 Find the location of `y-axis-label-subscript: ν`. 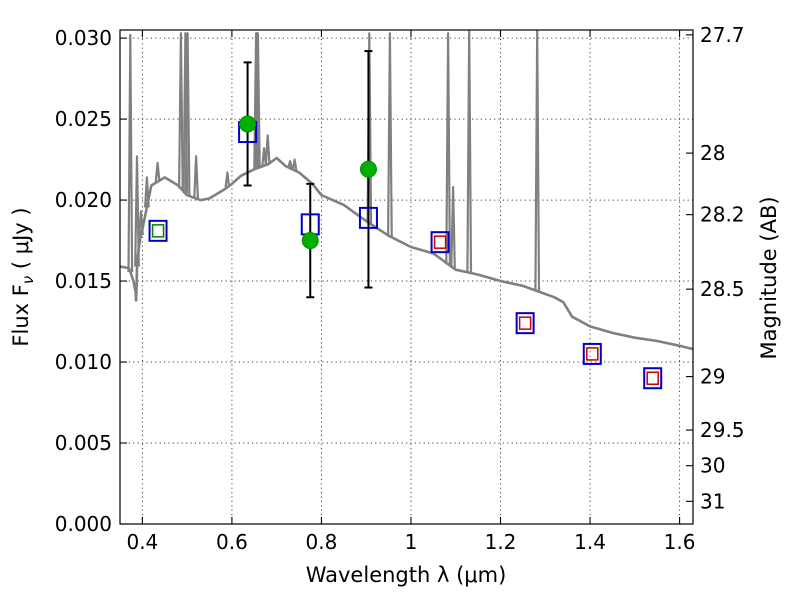

y-axis-label-subscript: ν is located at coordinates (28, 280).